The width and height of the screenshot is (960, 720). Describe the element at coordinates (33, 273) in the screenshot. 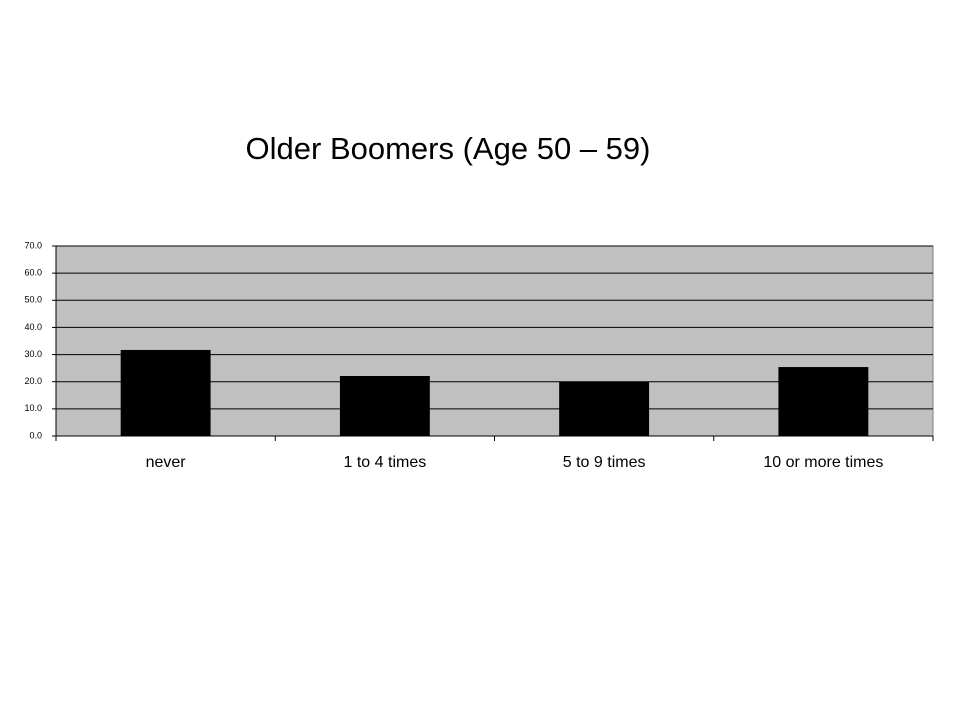

I see `y-tick-label: 60.0` at that location.